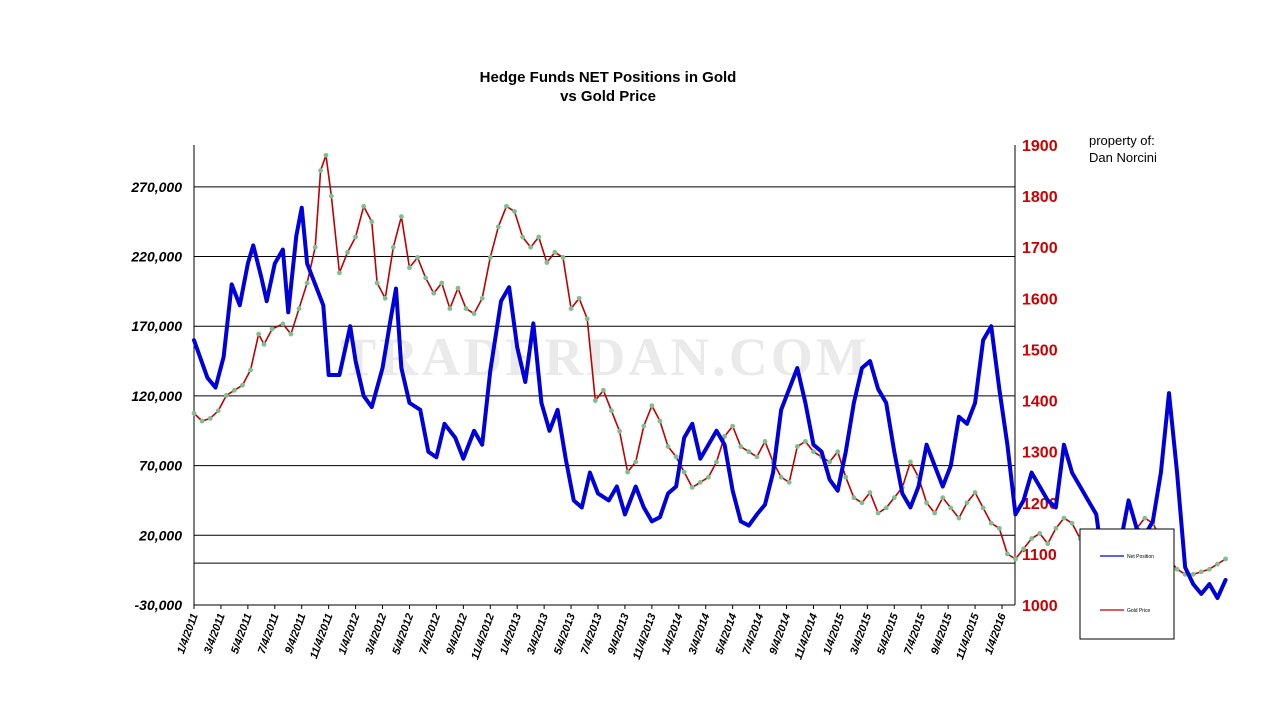 The image size is (1280, 720). Describe the element at coordinates (619, 634) in the screenshot. I see `x-tick-label: 9/4/2013` at that location.